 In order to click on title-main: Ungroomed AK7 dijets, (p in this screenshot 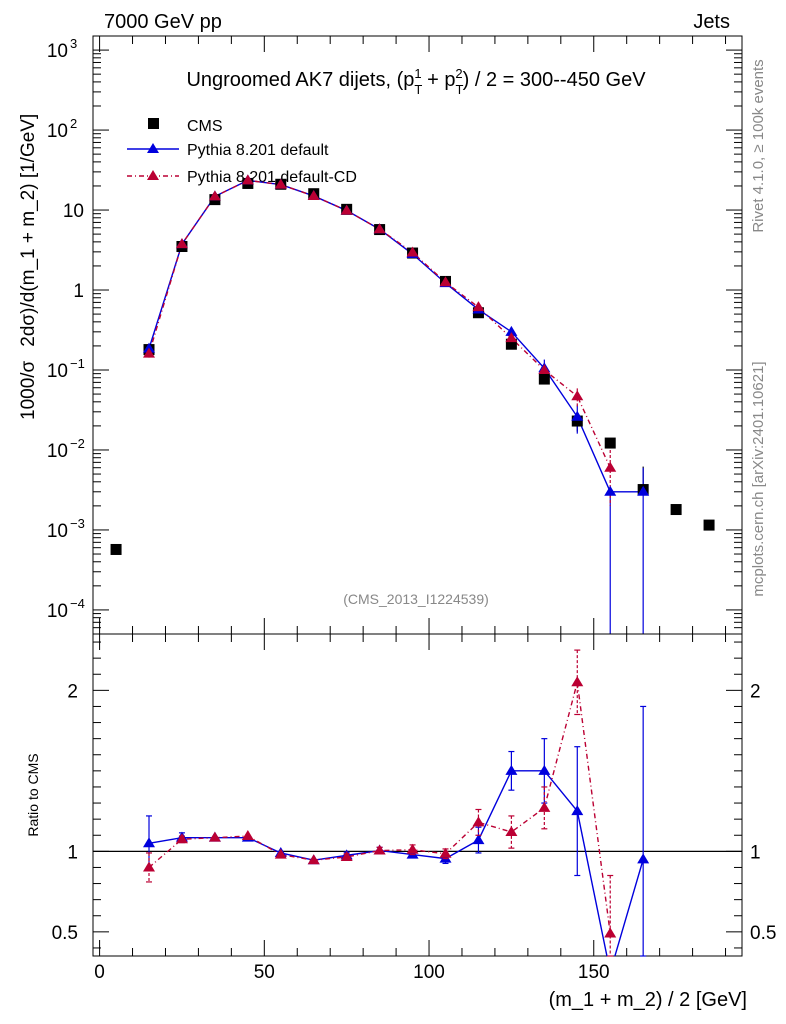, I will do `click(300, 80)`.